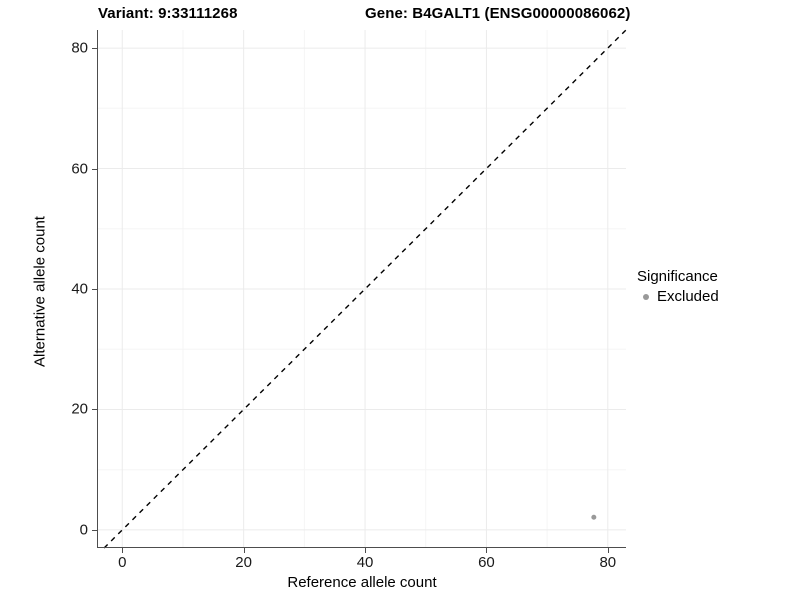 The height and width of the screenshot is (600, 800). Describe the element at coordinates (79, 48) in the screenshot. I see `y-tick-label: 80` at that location.